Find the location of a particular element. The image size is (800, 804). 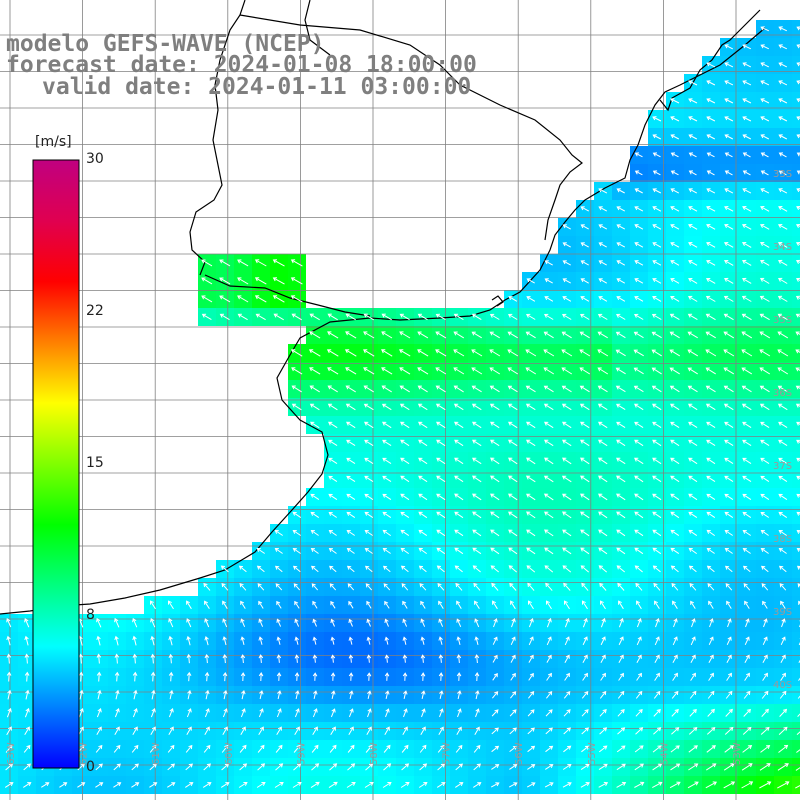

latitude-label: 36S is located at coordinates (782, 393).